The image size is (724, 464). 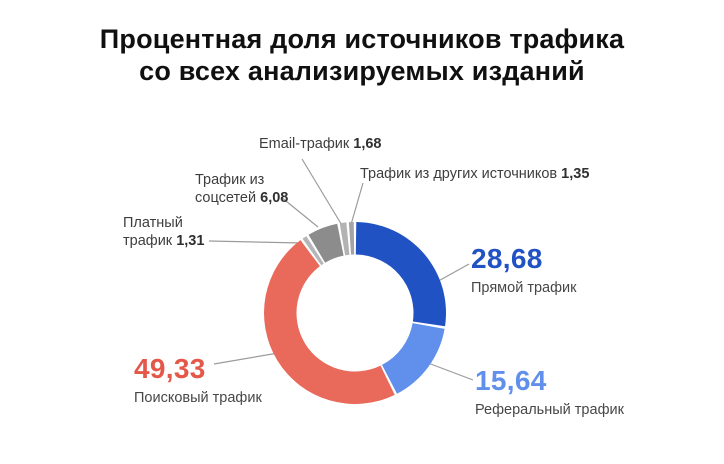 I want to click on callout-other-label: Трафик из других источников, so click(x=459, y=174).